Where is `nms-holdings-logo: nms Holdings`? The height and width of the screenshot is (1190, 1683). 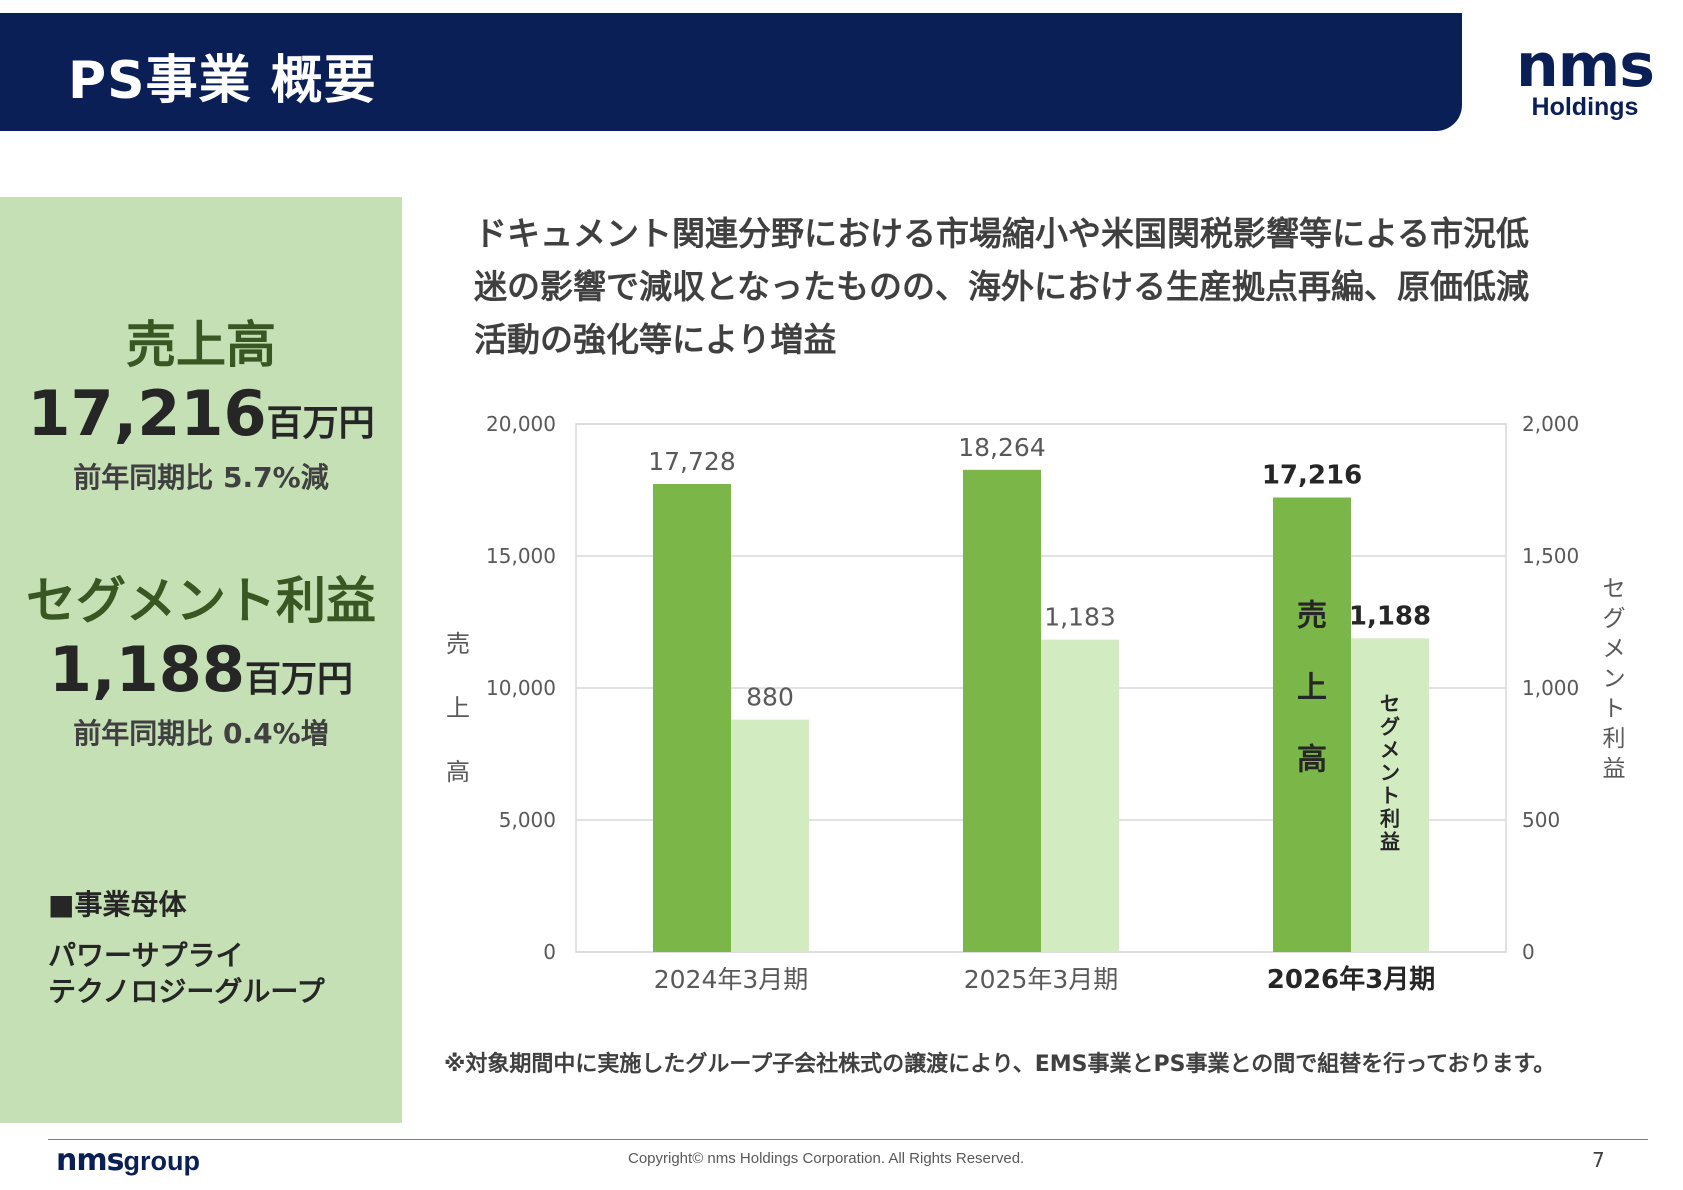
nms-holdings-logo: nms Holdings is located at coordinates (1585, 78).